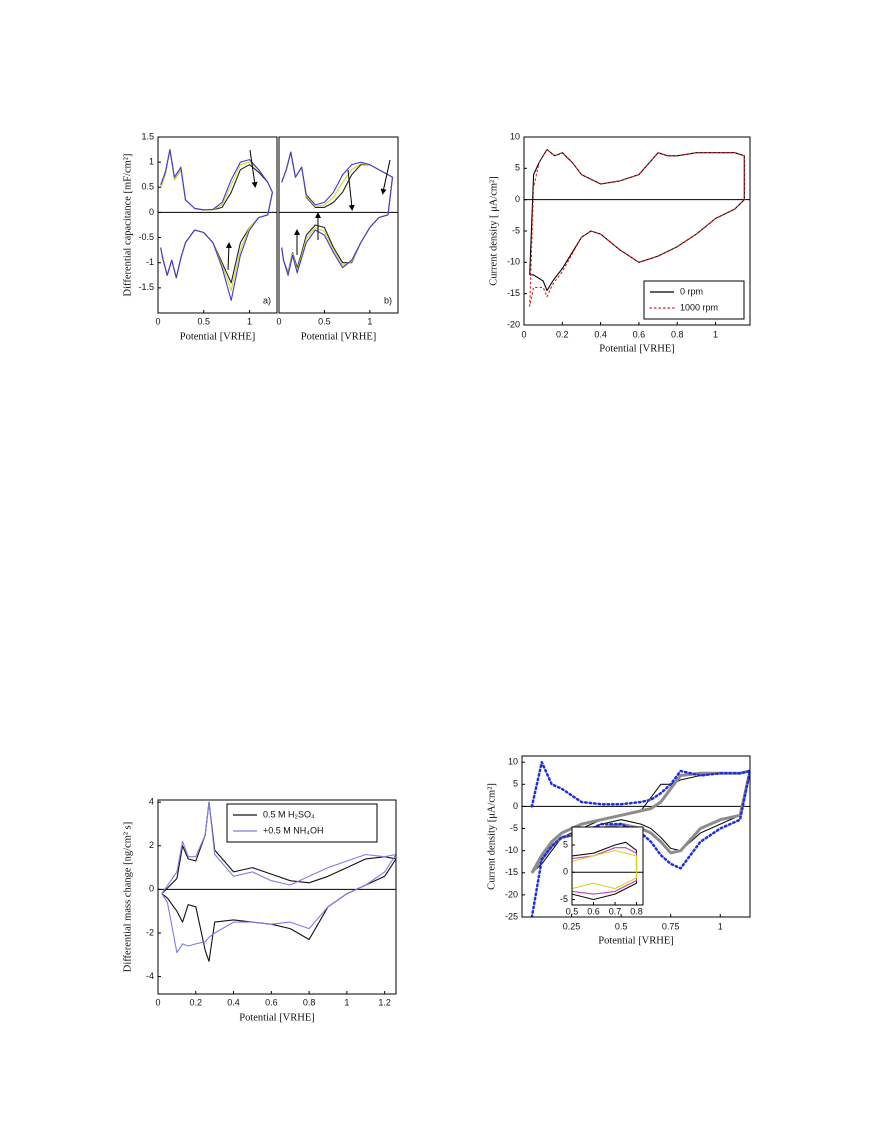  I want to click on y-tick-label: -1.5, so click(146, 287).